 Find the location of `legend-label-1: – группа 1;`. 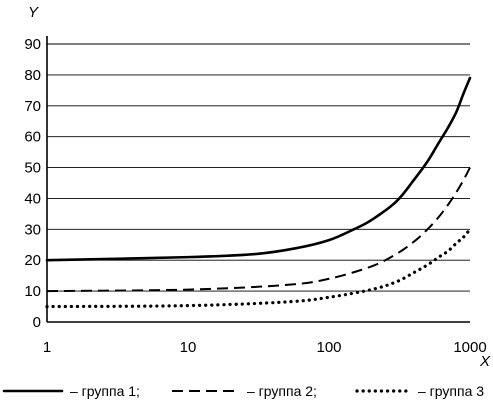

legend-label-1: – группа 1; is located at coordinates (105, 391).